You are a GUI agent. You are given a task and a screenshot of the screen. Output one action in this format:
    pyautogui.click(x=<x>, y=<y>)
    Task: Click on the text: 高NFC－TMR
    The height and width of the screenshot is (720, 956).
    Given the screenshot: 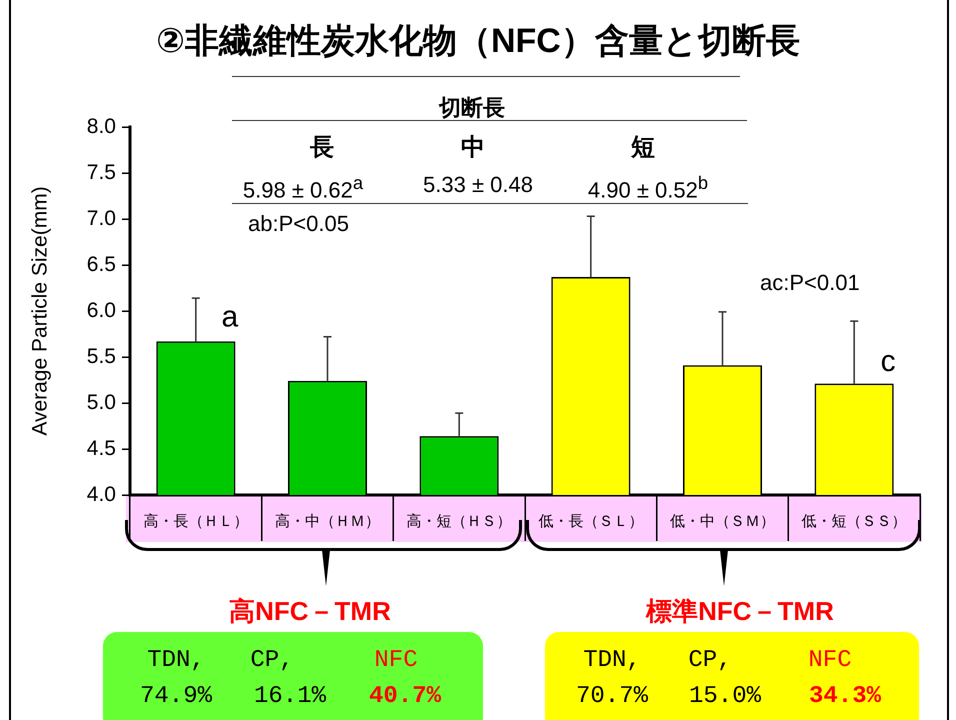 What is the action you would take?
    pyautogui.click(x=310, y=611)
    